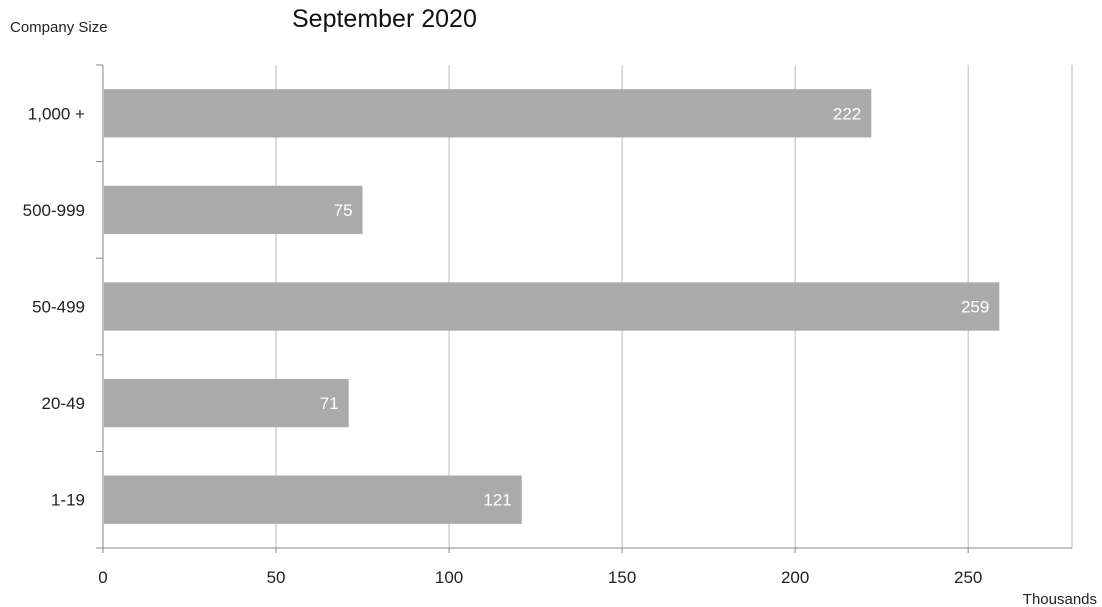 The height and width of the screenshot is (607, 1102). Describe the element at coordinates (384, 19) in the screenshot. I see `chart-title: September 2020` at that location.